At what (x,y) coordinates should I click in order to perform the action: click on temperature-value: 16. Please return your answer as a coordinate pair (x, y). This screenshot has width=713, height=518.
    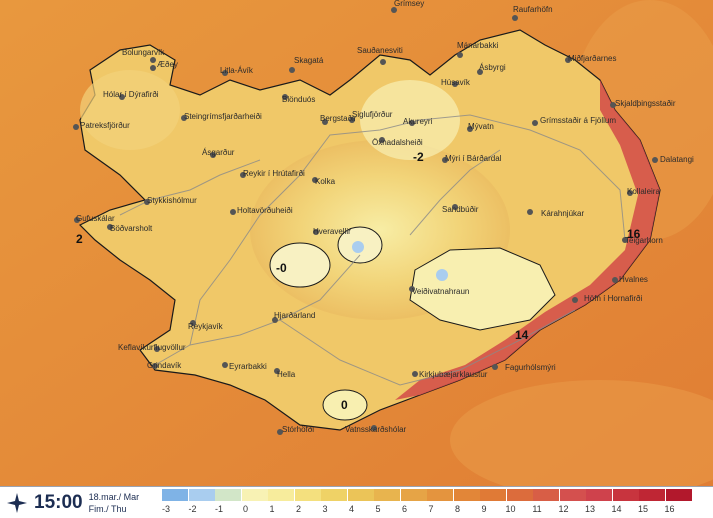
    Looking at the image, I should click on (634, 234).